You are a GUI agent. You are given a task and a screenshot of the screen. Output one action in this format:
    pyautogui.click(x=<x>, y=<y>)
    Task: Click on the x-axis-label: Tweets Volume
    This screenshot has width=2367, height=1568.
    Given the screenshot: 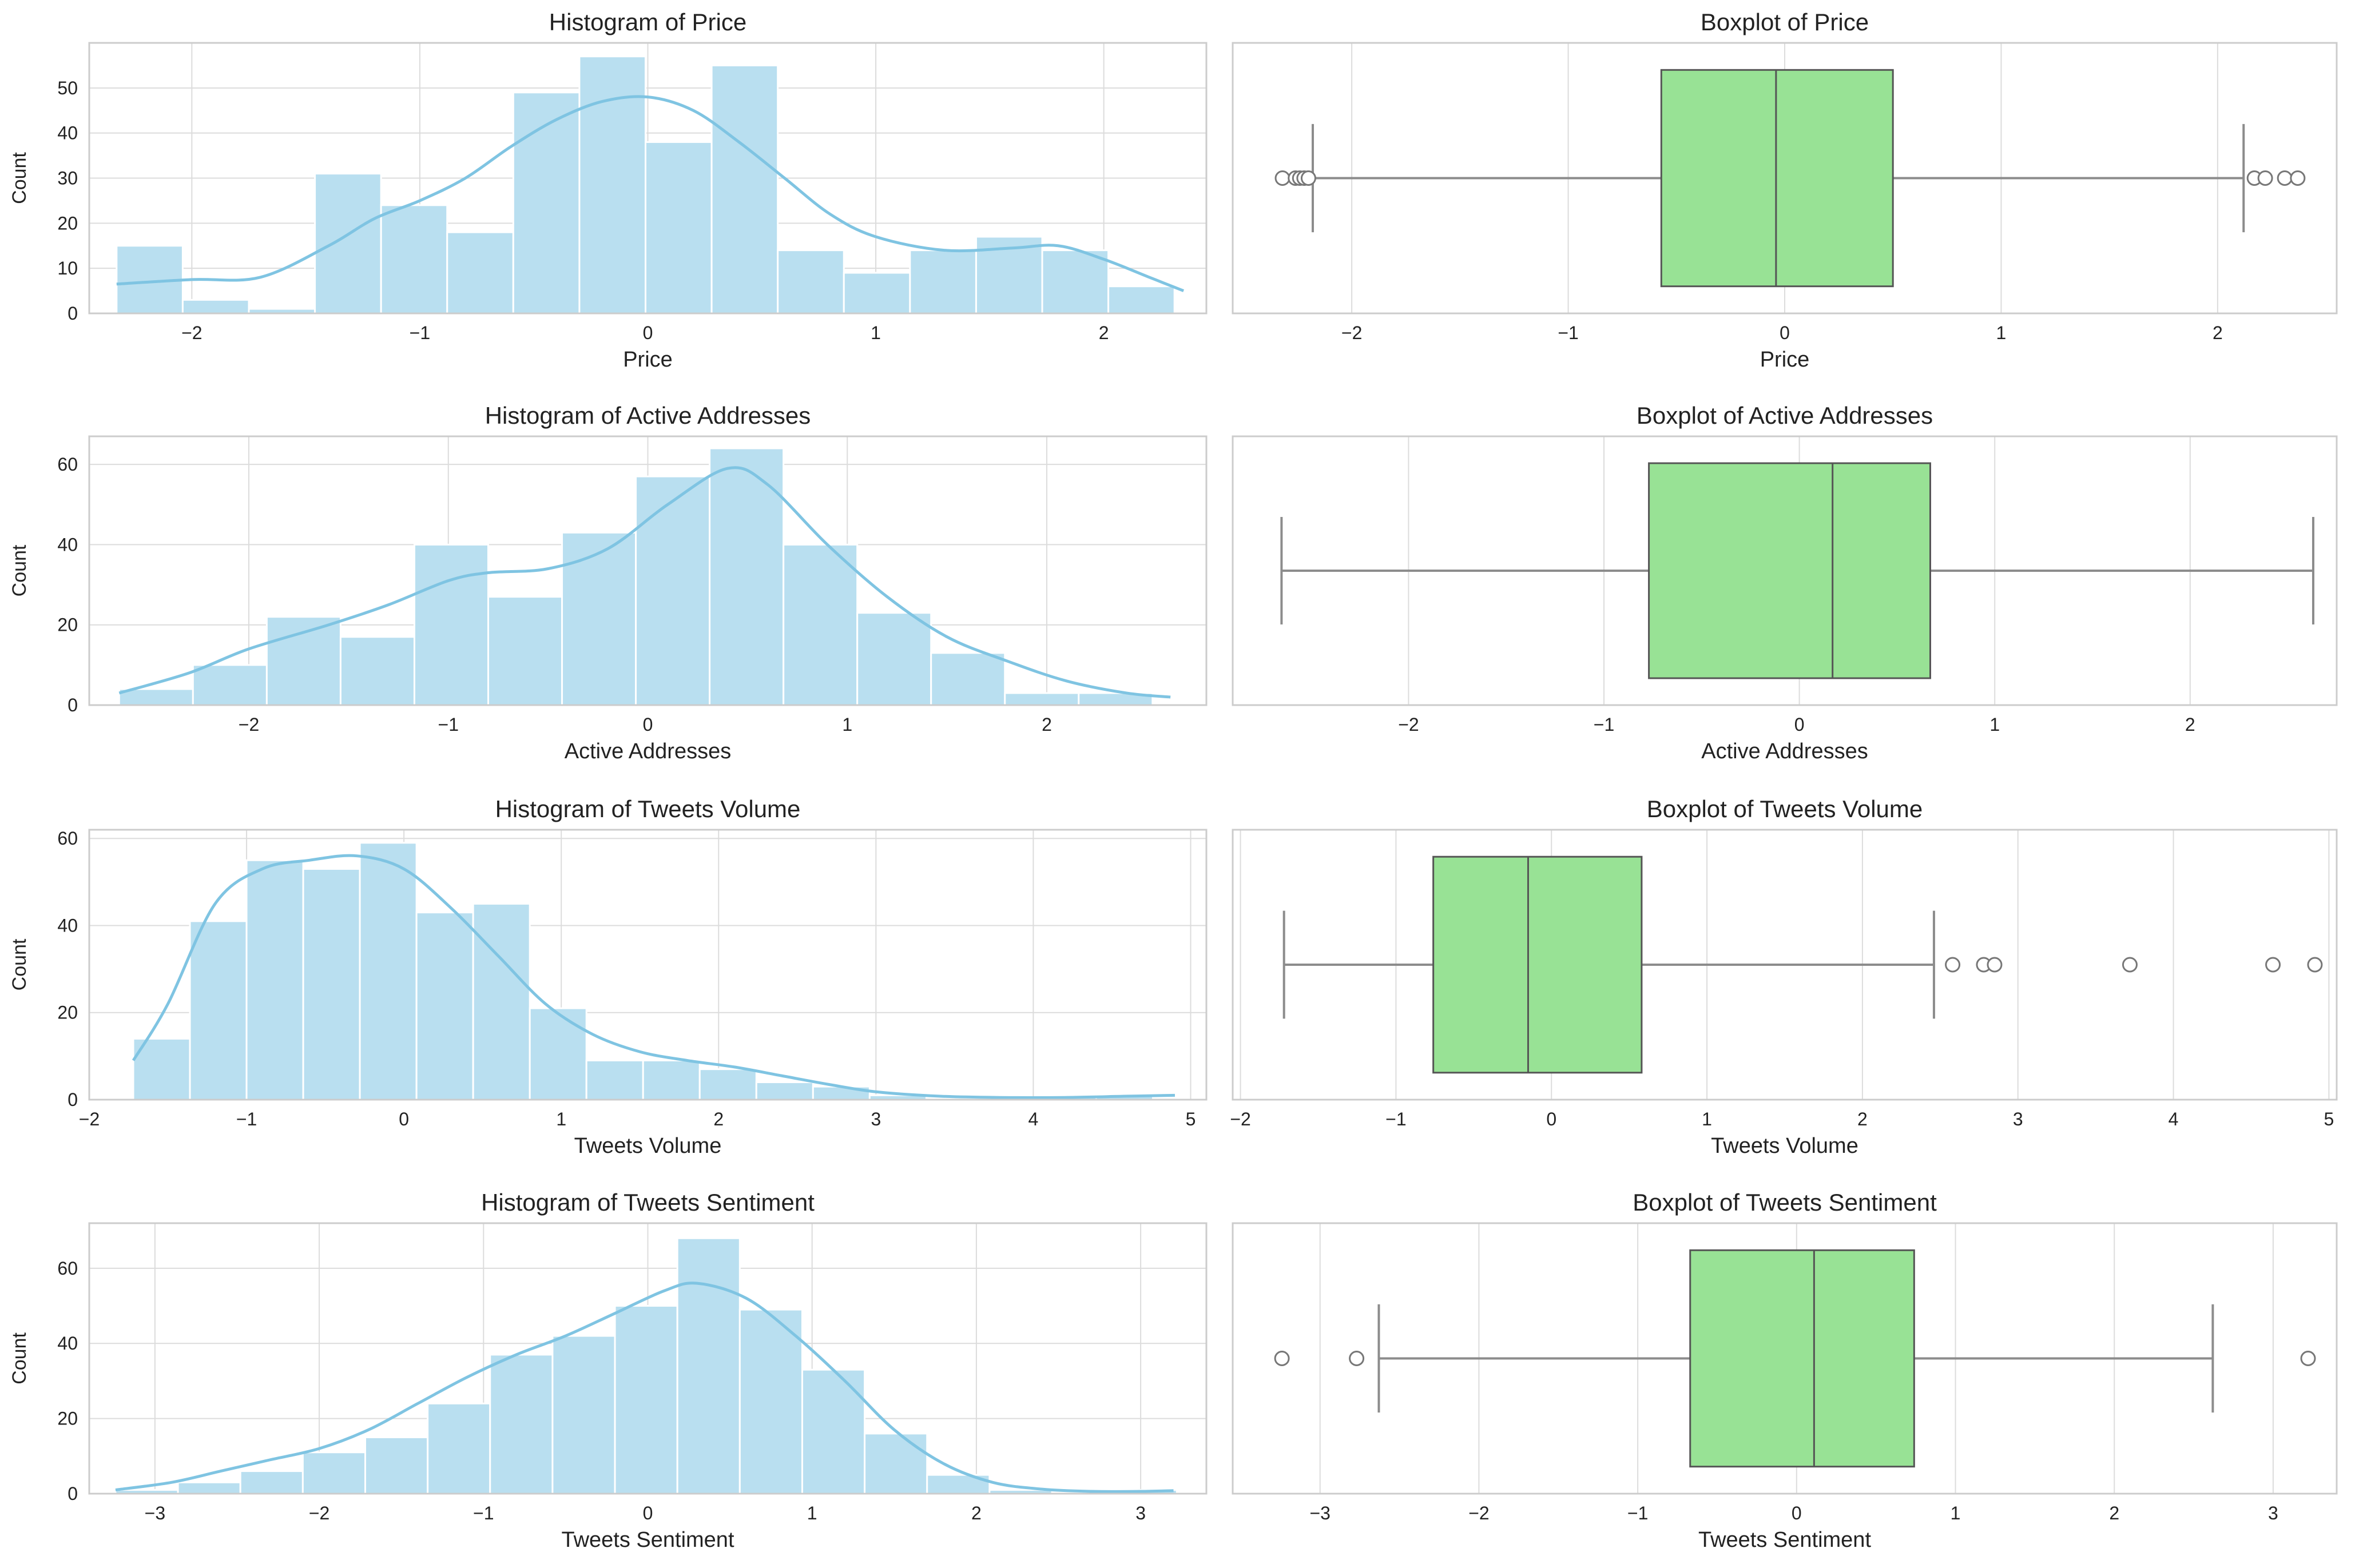 What is the action you would take?
    pyautogui.click(x=1784, y=1146)
    